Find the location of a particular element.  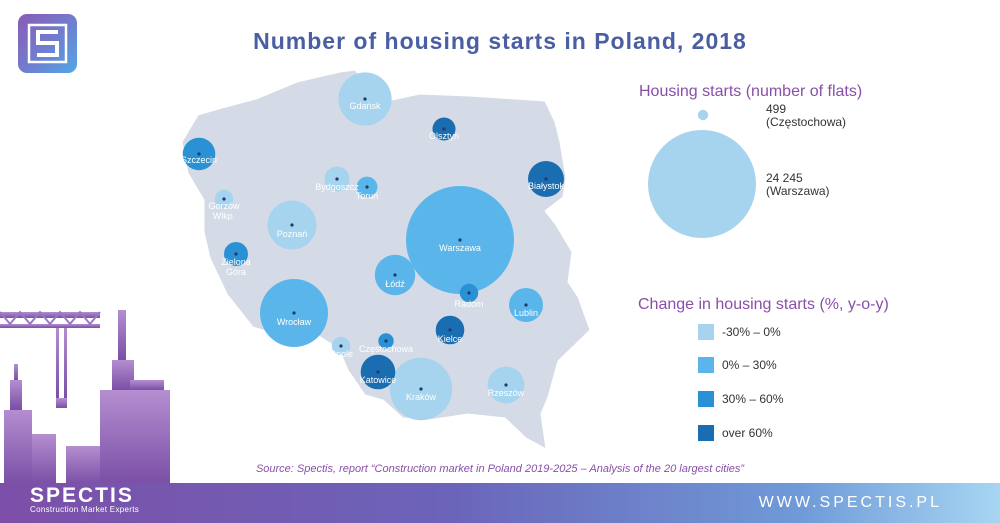

city-label: Częstochowa is located at coordinates (386, 349).